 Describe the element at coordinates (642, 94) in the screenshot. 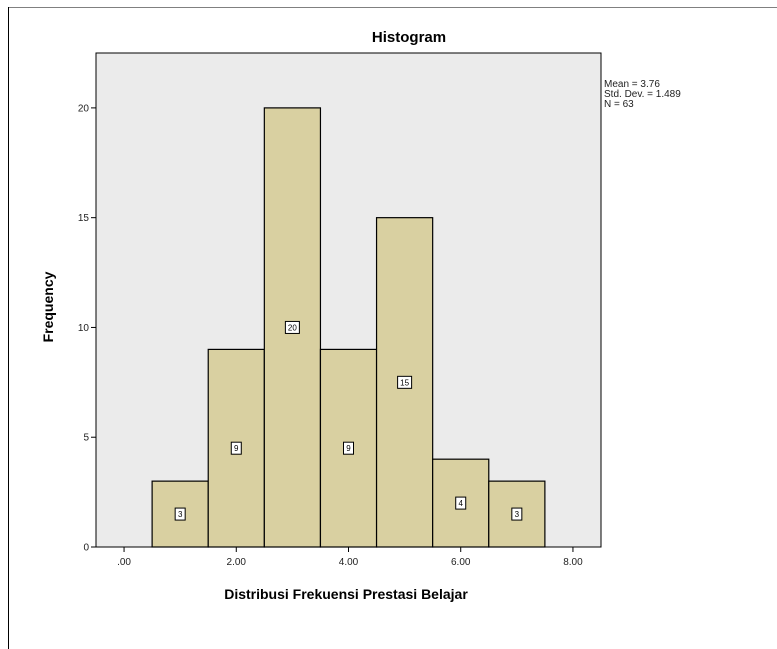

I see `stats-line-2: Std. Dev. = 1.489` at that location.